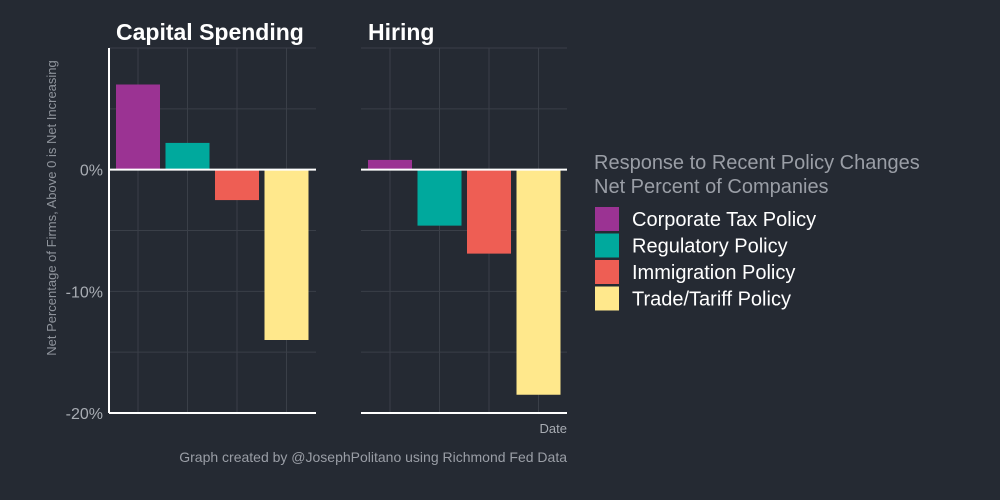 Image resolution: width=1000 pixels, height=500 pixels. I want to click on x-axis-title: Date, so click(553, 428).